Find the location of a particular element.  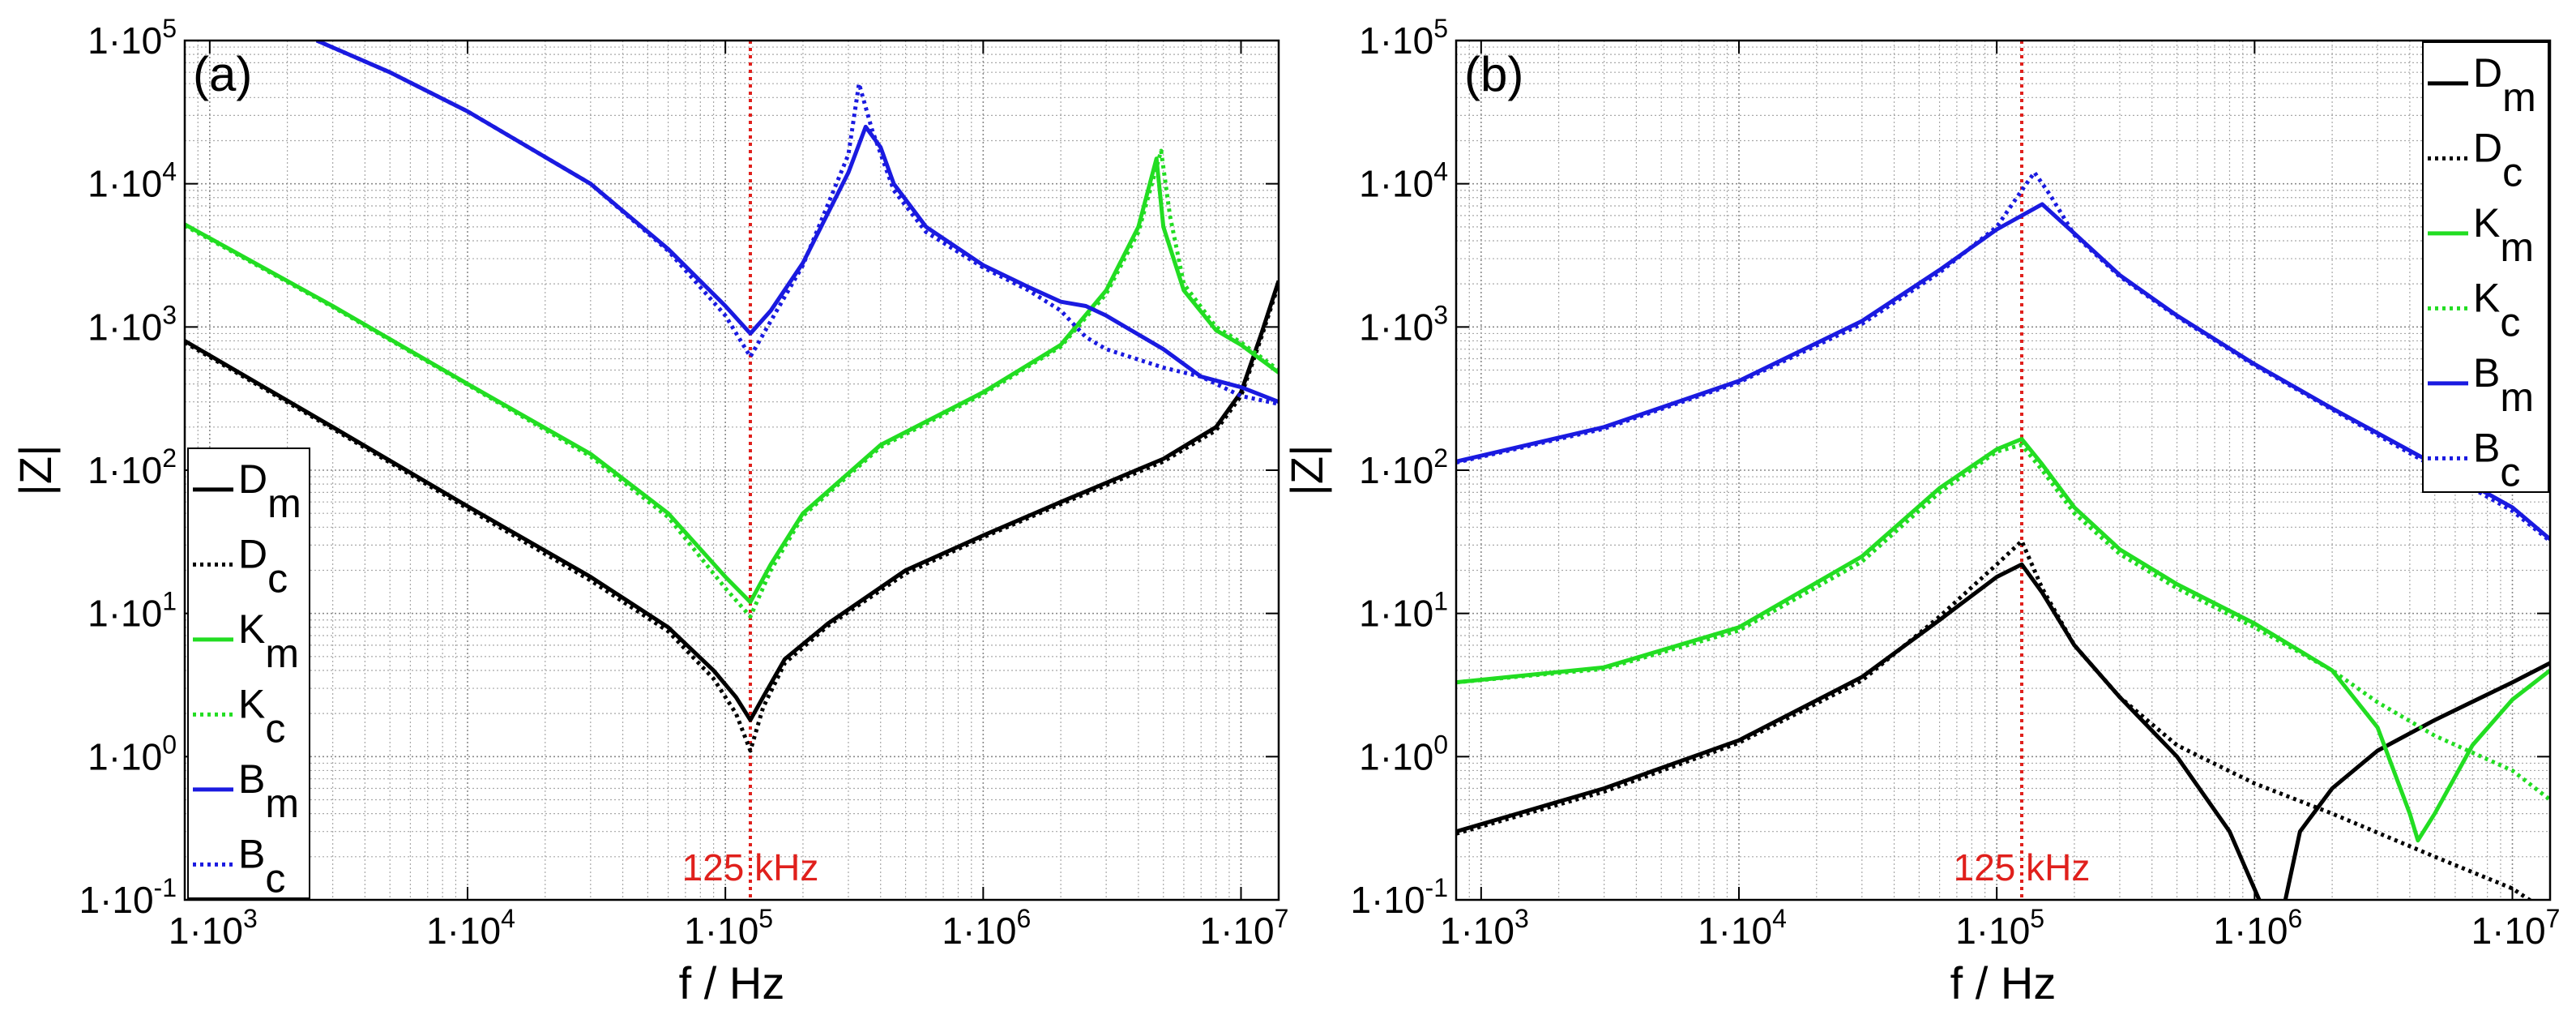

x-tick-exponent: 7 is located at coordinates (1282, 919).